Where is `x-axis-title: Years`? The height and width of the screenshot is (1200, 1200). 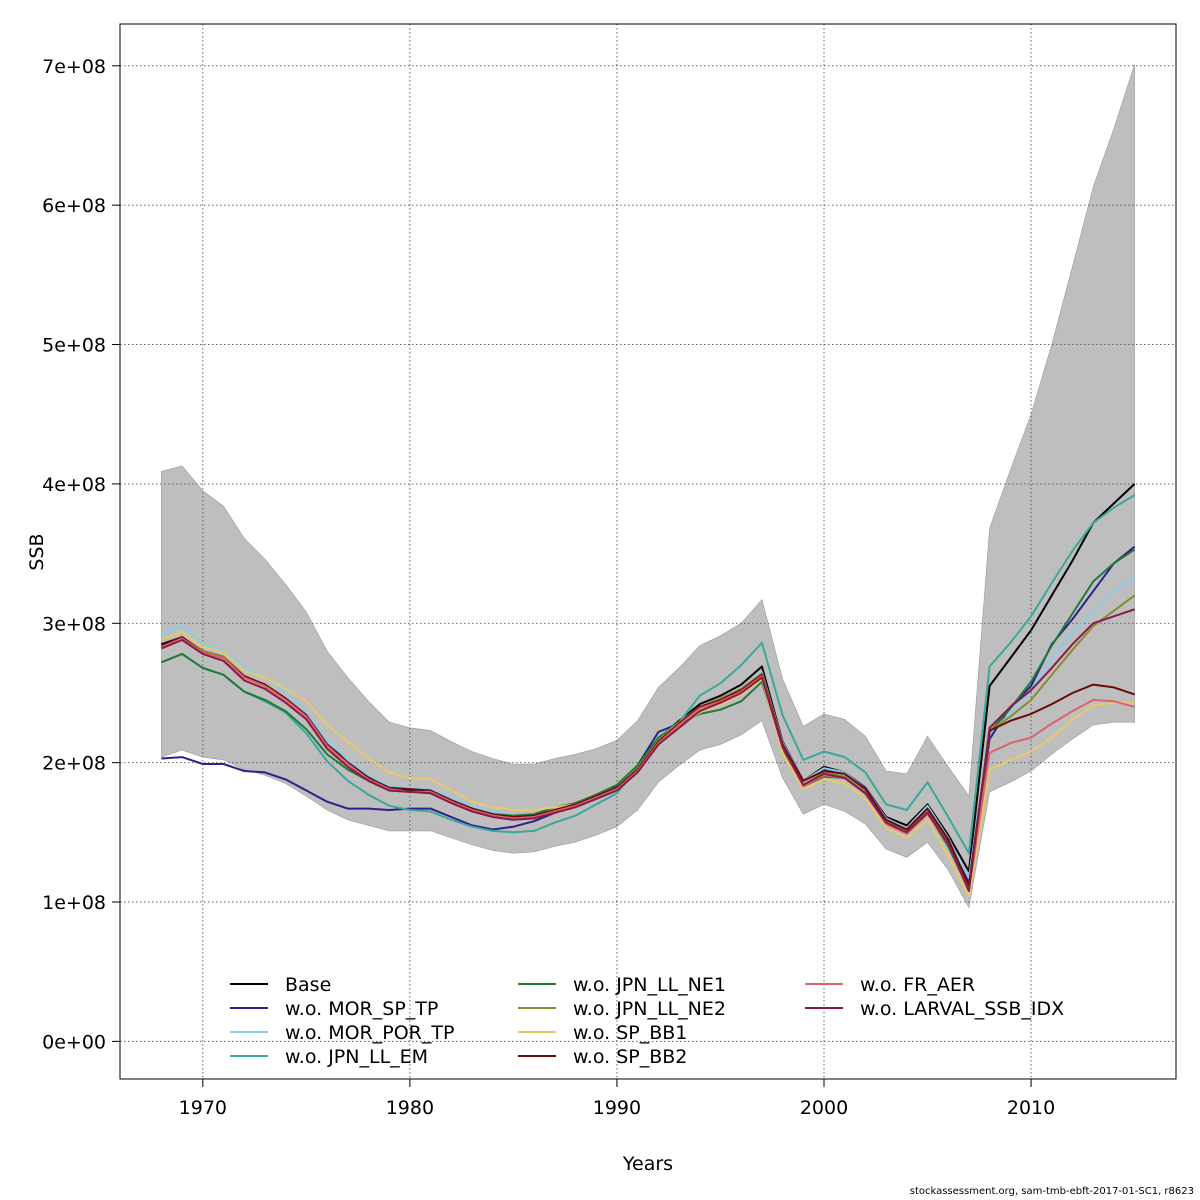
x-axis-title: Years is located at coordinates (647, 1164).